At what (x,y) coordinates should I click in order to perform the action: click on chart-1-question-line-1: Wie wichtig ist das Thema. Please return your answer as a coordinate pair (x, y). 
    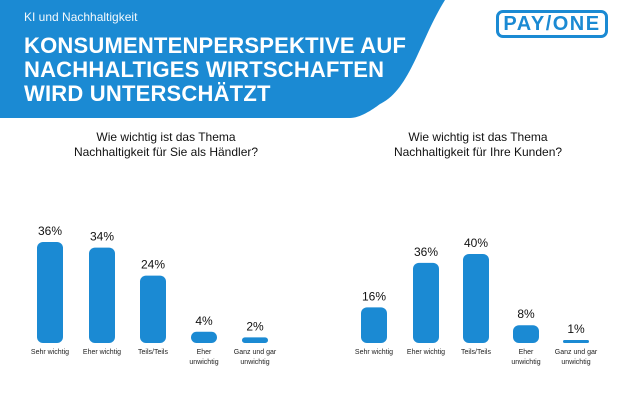
    Looking at the image, I should click on (166, 137).